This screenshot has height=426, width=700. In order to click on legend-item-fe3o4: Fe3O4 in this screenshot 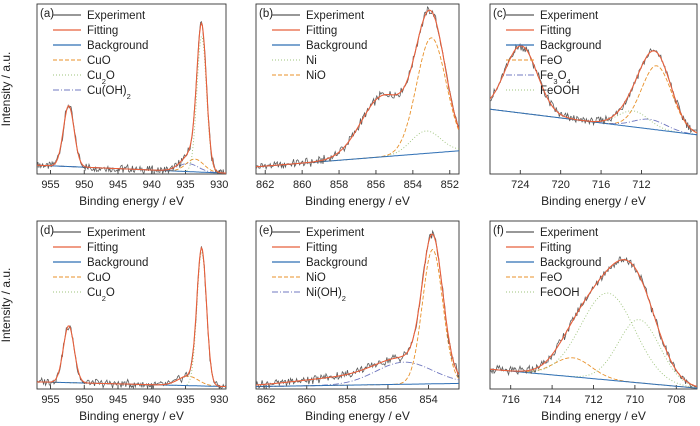, I will do `click(538, 78)`.